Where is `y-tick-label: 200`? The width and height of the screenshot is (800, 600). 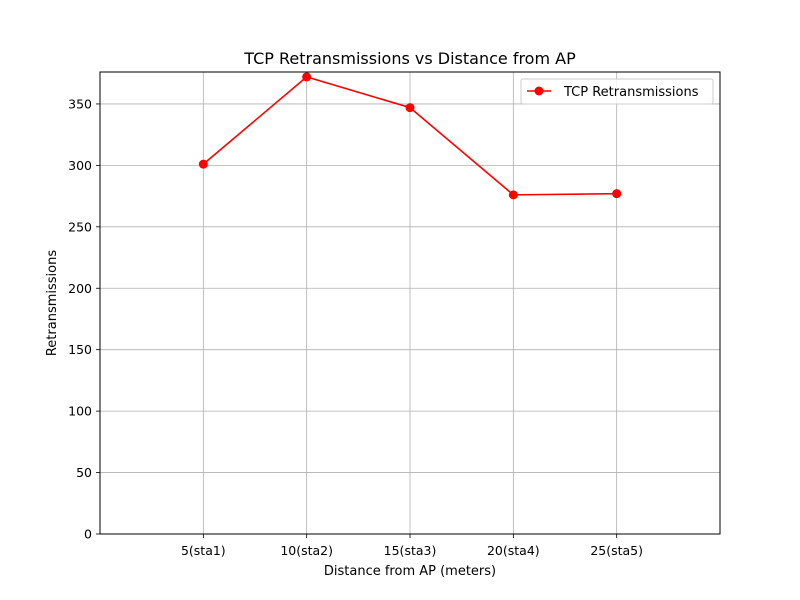 y-tick-label: 200 is located at coordinates (80, 288).